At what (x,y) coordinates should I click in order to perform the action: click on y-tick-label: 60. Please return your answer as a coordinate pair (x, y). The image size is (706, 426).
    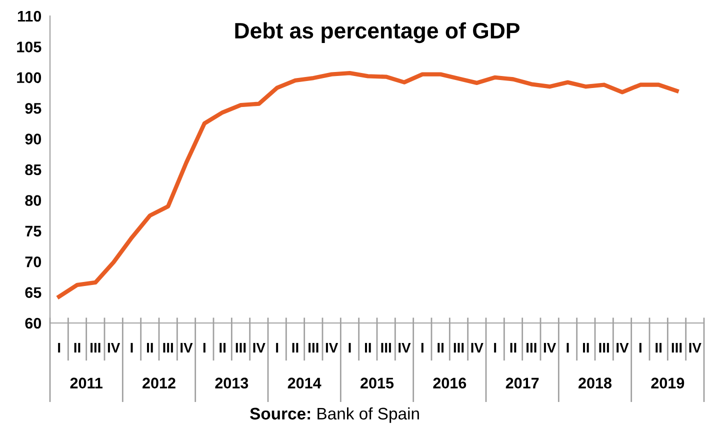
    Looking at the image, I should click on (33, 323).